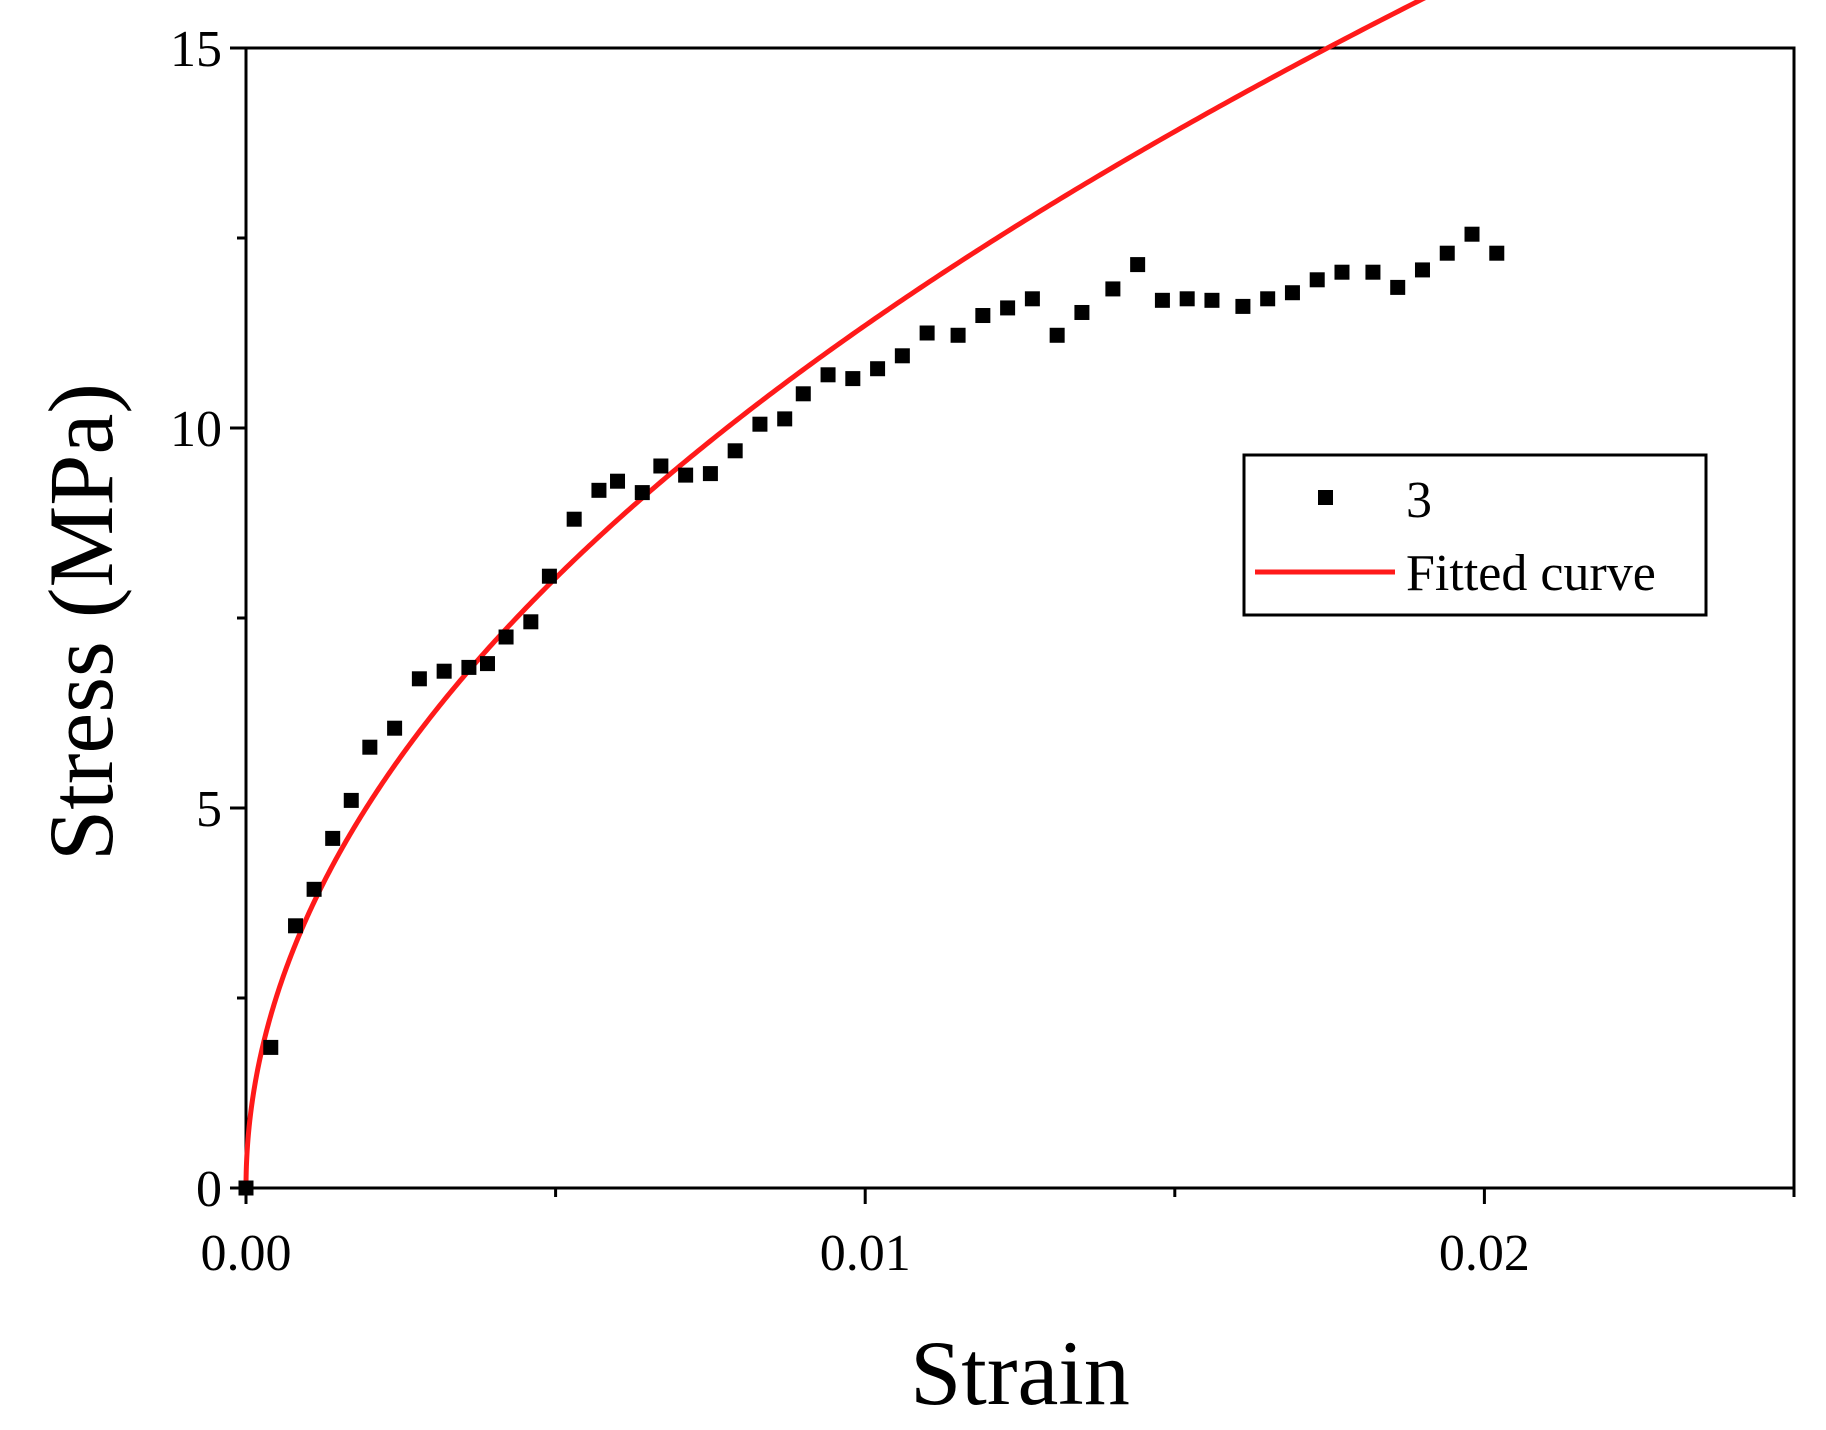 This screenshot has height=1430, width=1826. Describe the element at coordinates (1531, 573) in the screenshot. I see `legend-label-fitted-curve: Fitted curve` at that location.